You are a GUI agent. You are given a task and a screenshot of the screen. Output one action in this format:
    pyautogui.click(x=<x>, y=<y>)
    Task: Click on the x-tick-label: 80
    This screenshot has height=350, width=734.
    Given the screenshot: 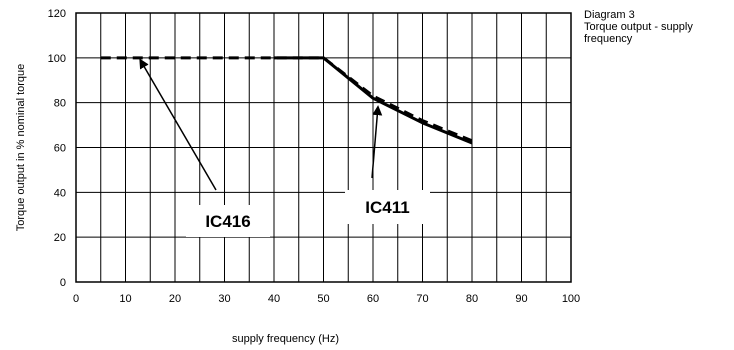 What is the action you would take?
    pyautogui.click(x=472, y=299)
    